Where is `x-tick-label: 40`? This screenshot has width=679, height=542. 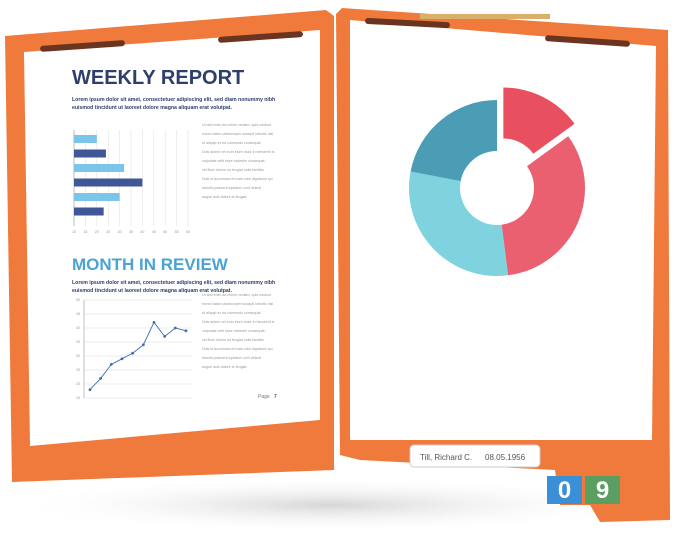
x-tick-label: 40 is located at coordinates (142, 232).